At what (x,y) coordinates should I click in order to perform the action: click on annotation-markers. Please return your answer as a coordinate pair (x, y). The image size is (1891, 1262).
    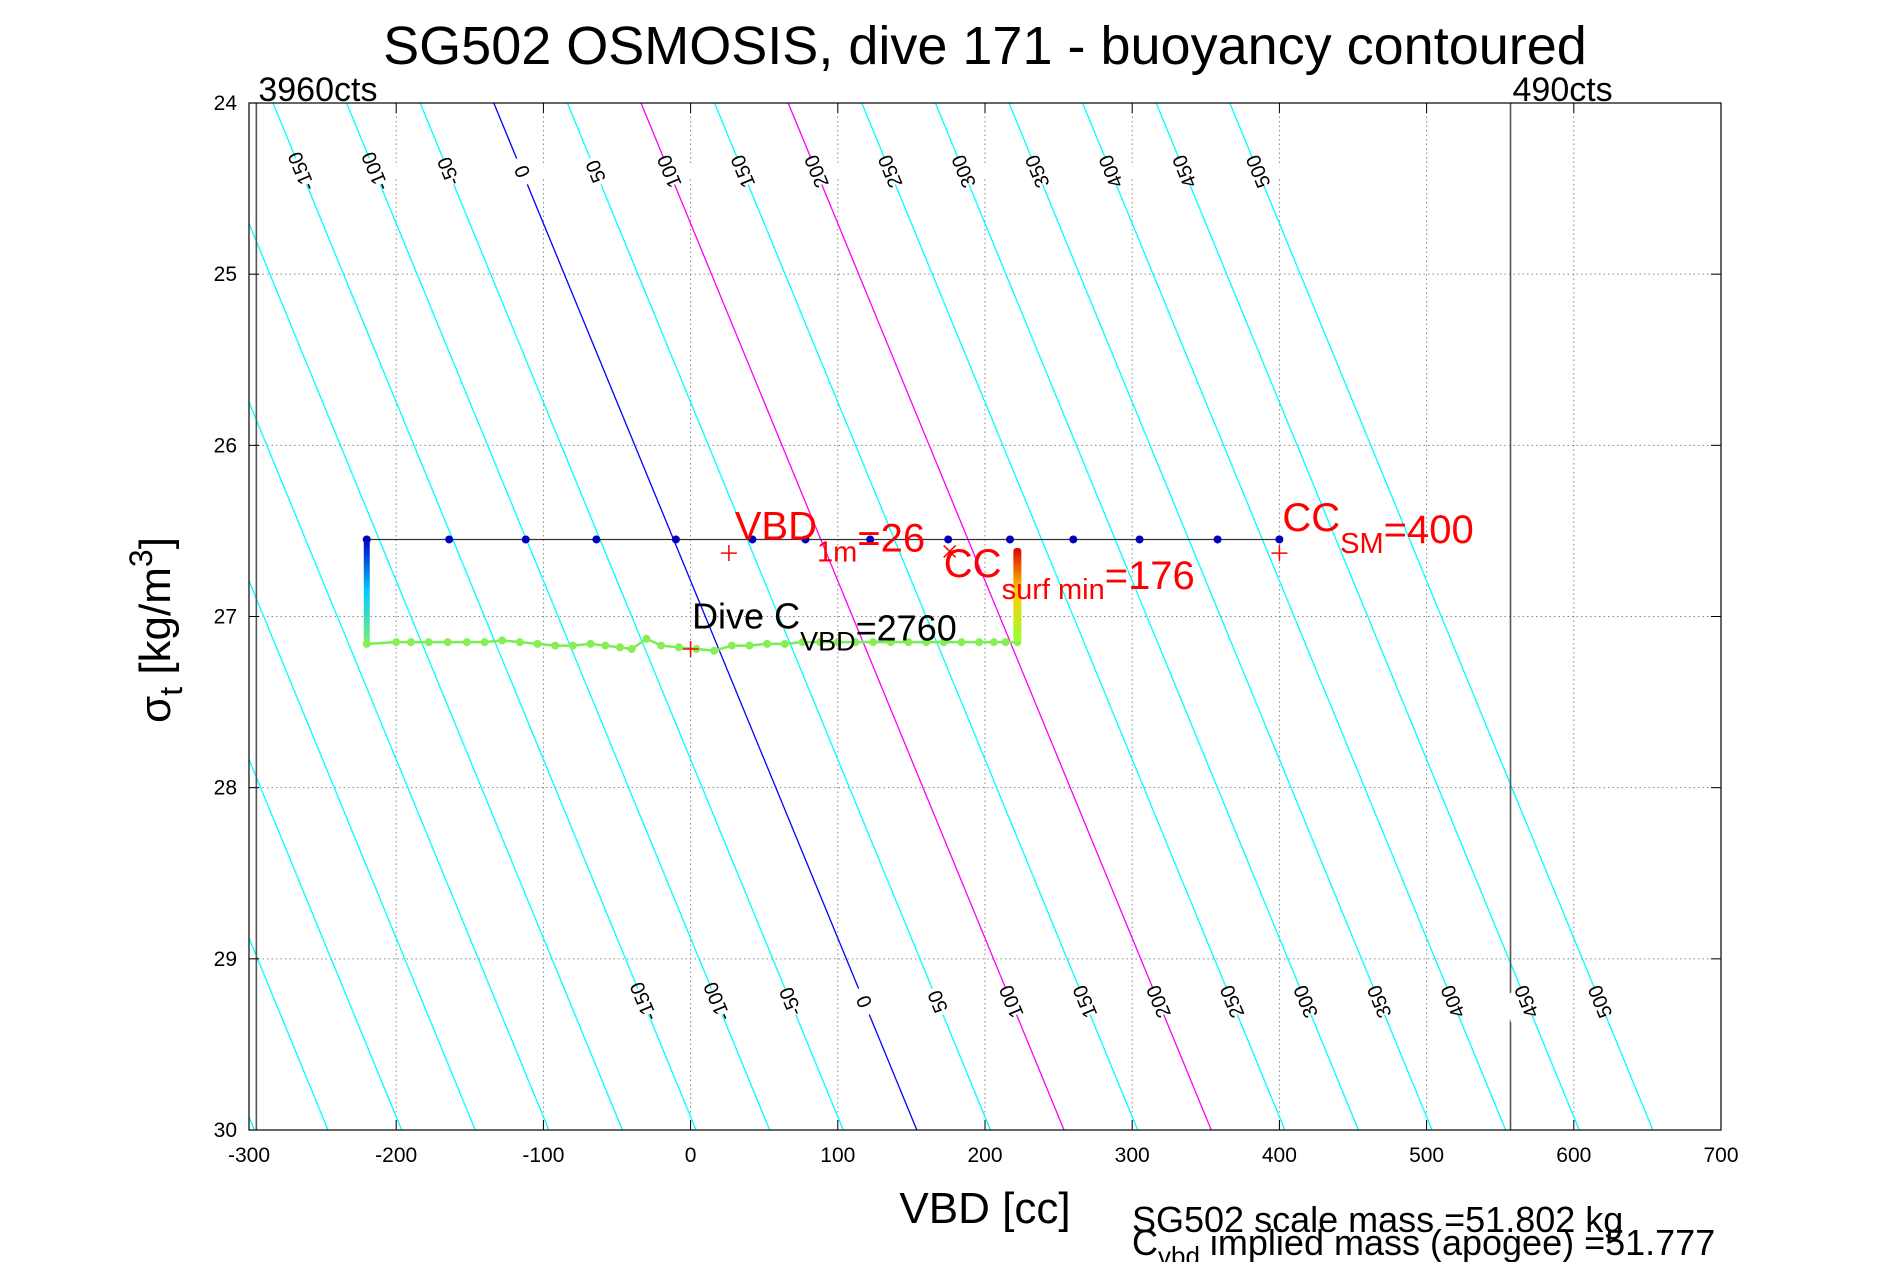
    Looking at the image, I should click on (985, 601).